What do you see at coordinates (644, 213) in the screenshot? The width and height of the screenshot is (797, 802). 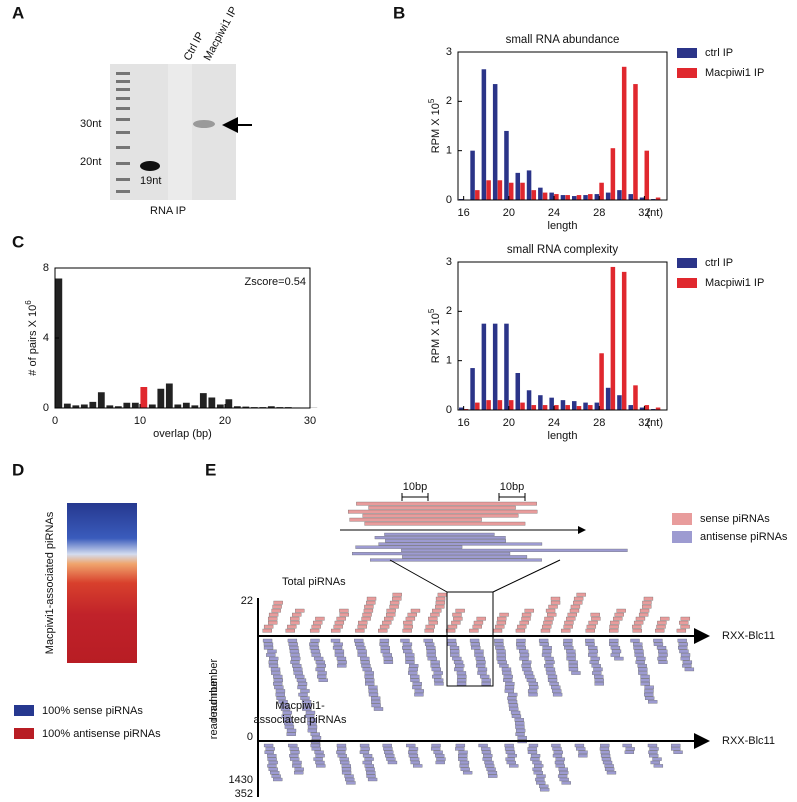 I see `x-tick-label: 32` at bounding box center [644, 213].